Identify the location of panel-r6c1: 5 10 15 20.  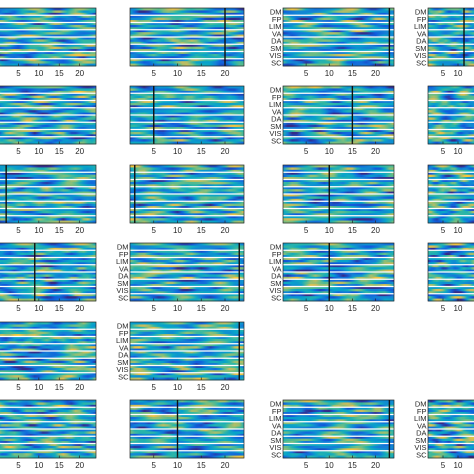
(48, 434).